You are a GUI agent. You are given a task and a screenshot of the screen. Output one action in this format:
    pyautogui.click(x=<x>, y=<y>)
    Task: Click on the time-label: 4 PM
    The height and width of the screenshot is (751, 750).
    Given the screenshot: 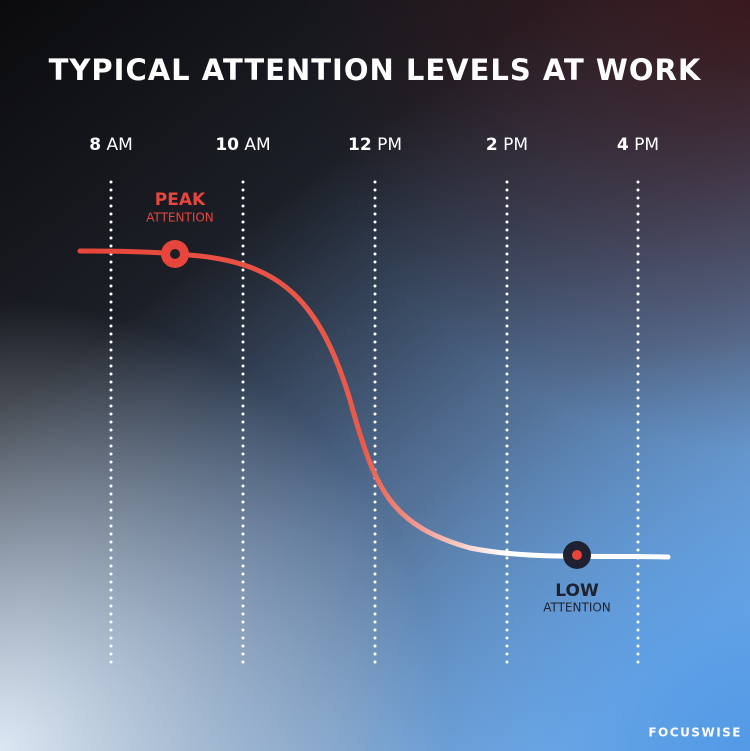 What is the action you would take?
    pyautogui.click(x=638, y=145)
    